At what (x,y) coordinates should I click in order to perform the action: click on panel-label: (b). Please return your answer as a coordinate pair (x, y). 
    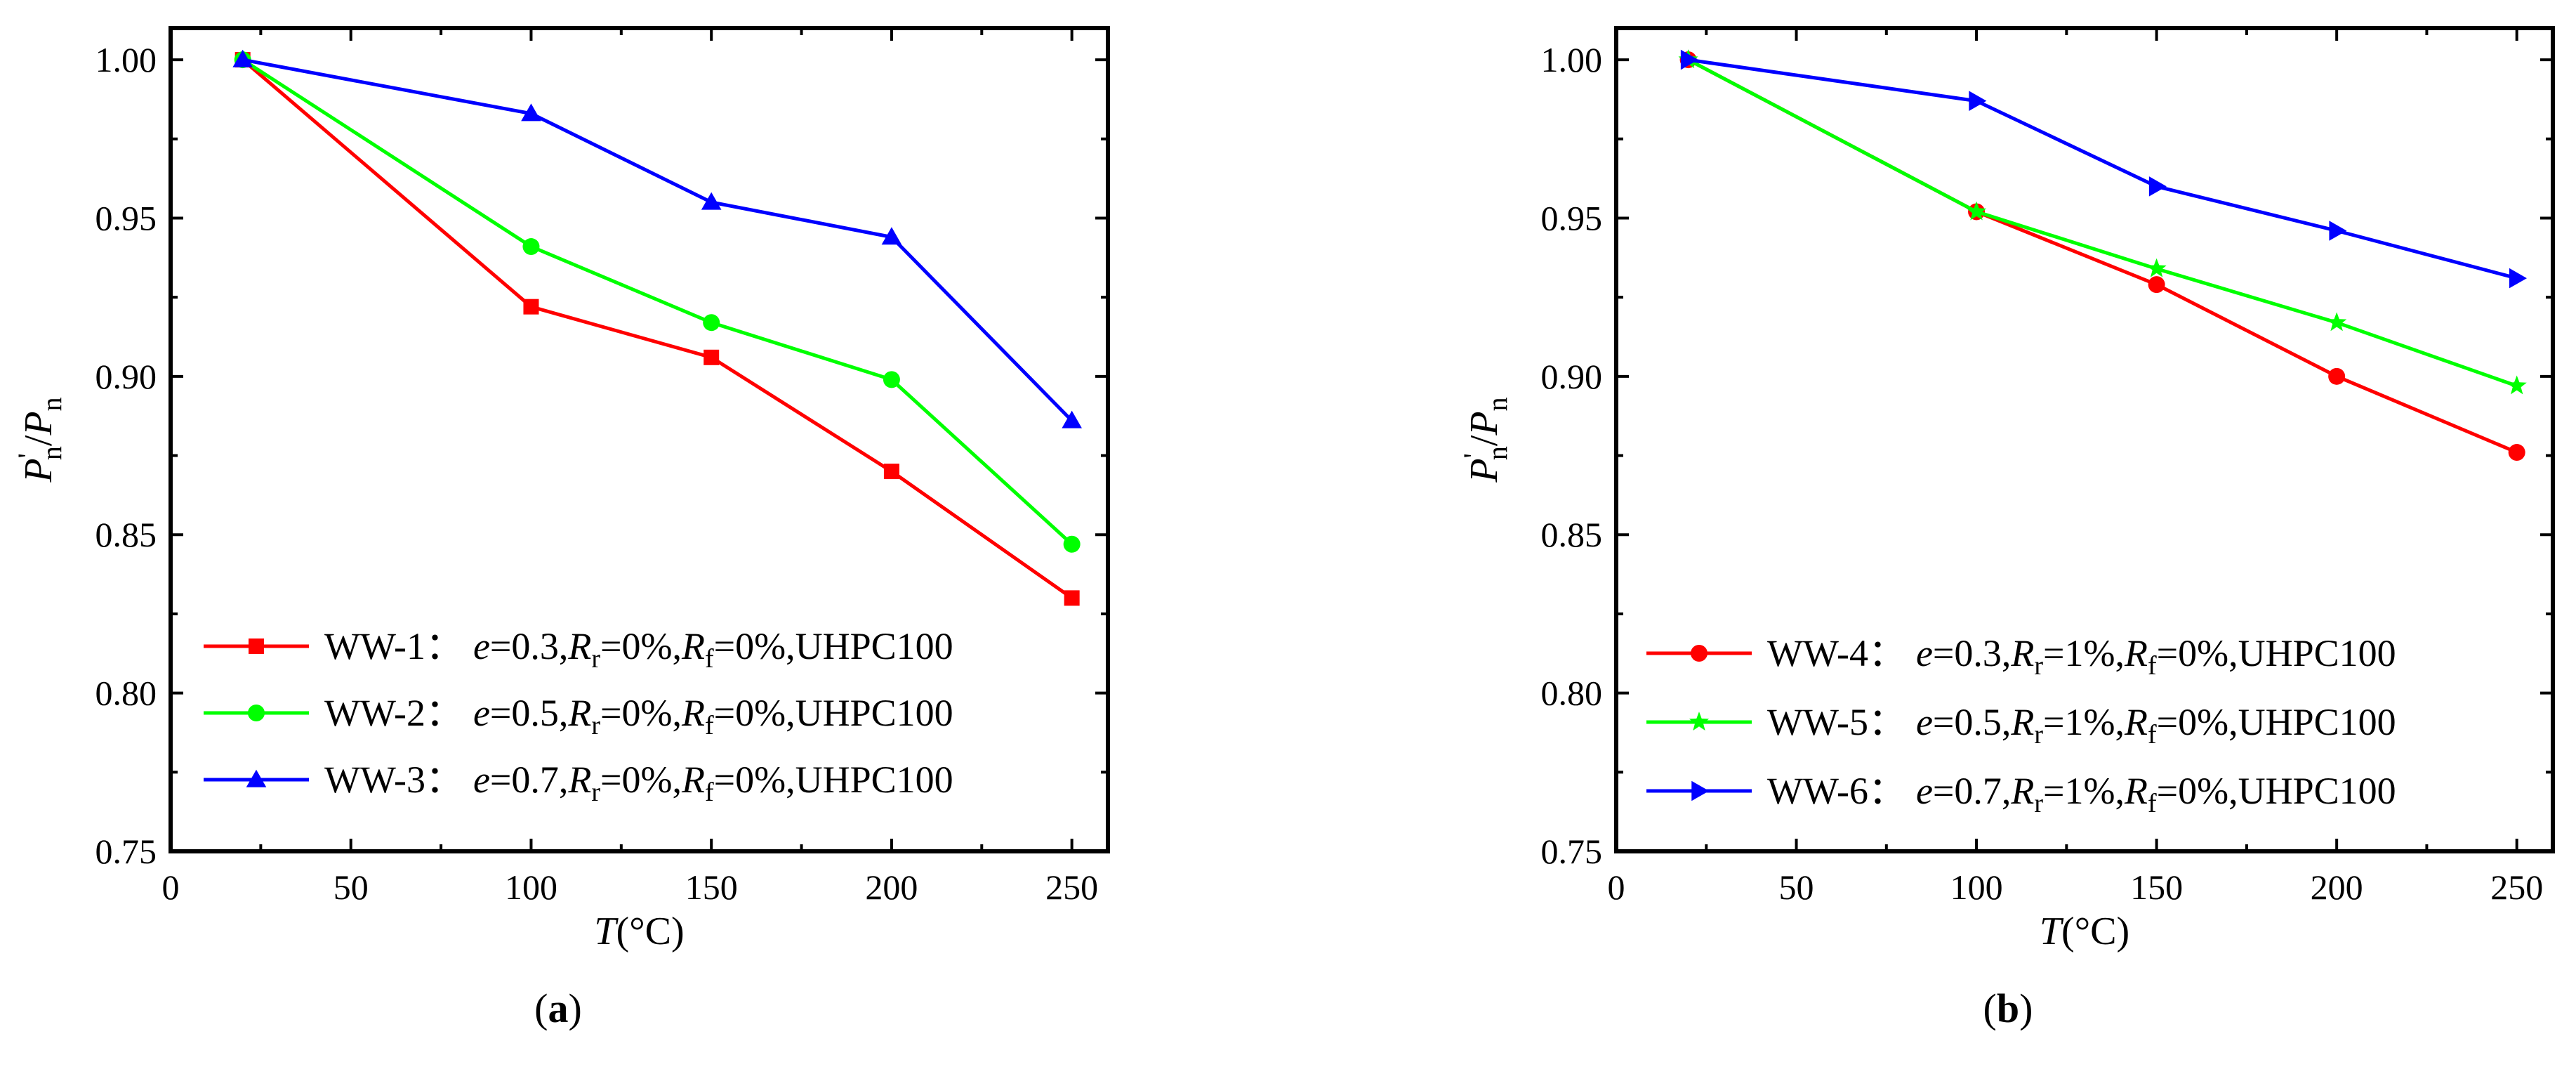
    Looking at the image, I should click on (2008, 1008).